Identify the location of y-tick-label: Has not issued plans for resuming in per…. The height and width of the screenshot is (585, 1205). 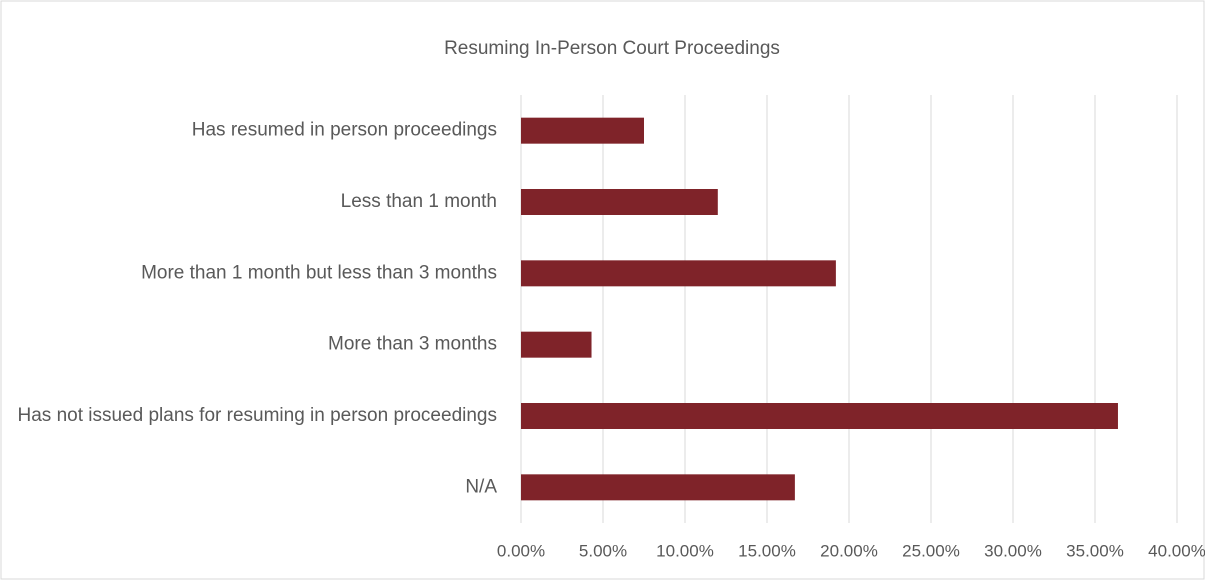
(258, 415).